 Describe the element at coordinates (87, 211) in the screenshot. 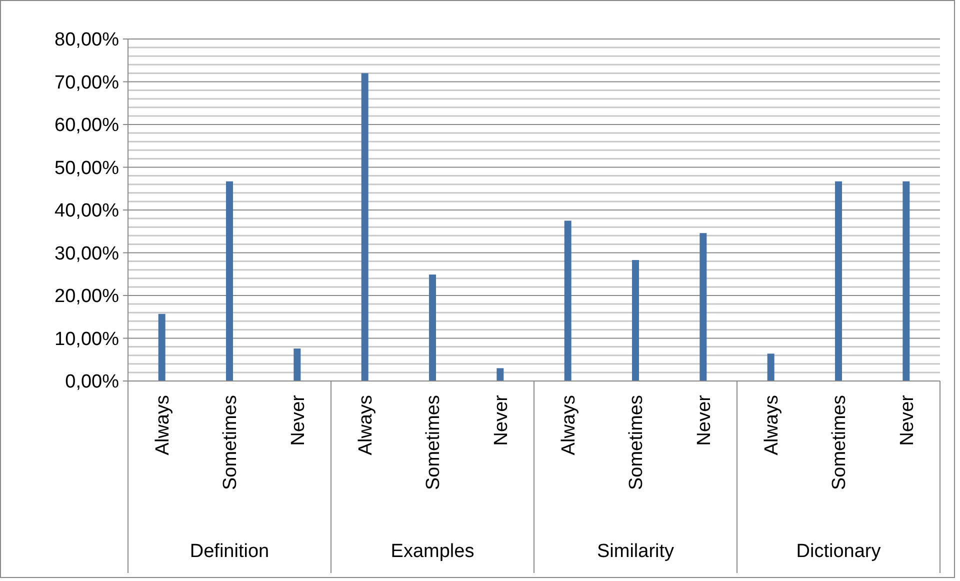

I see `y-tick-label: 40,00%` at that location.